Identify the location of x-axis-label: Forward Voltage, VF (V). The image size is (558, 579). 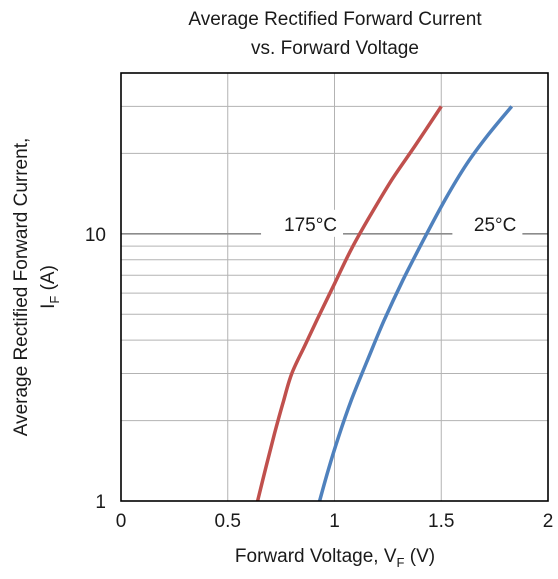
(335, 558).